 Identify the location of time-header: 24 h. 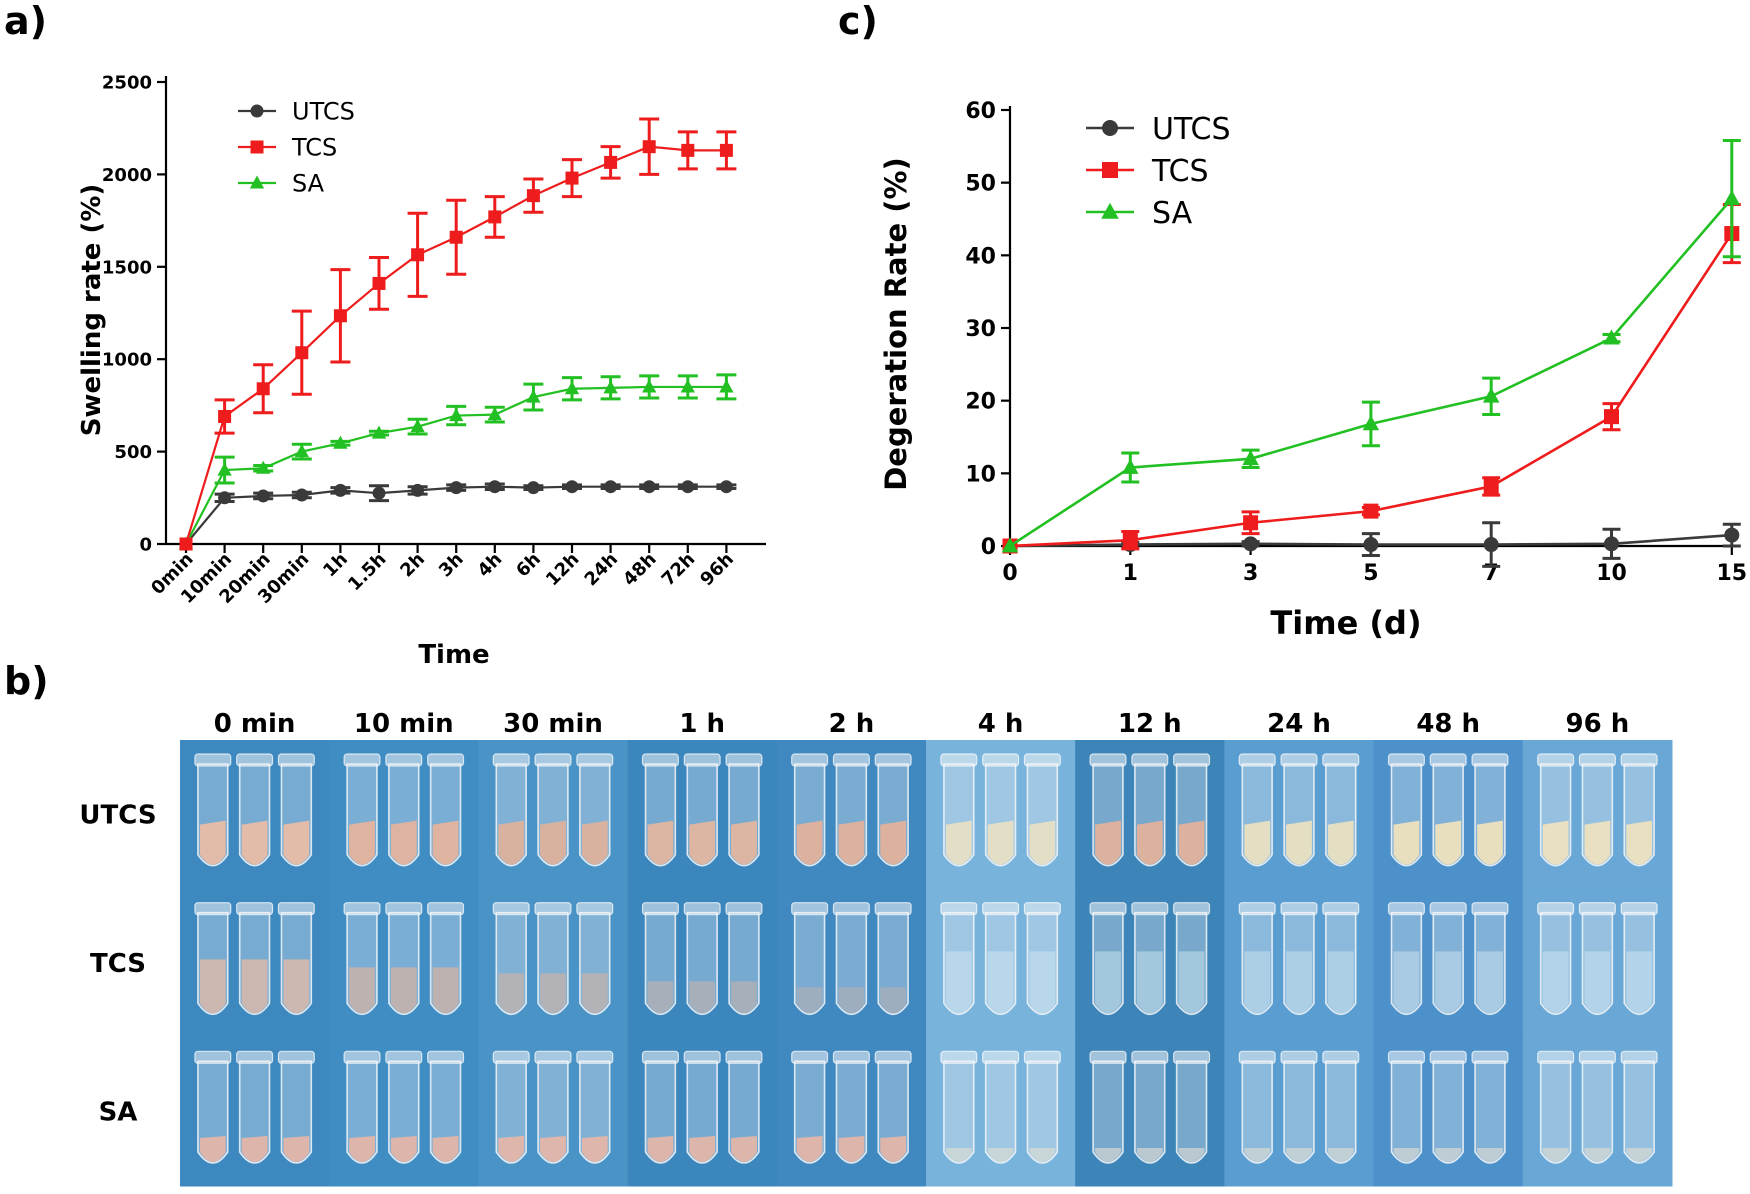
(1299, 724).